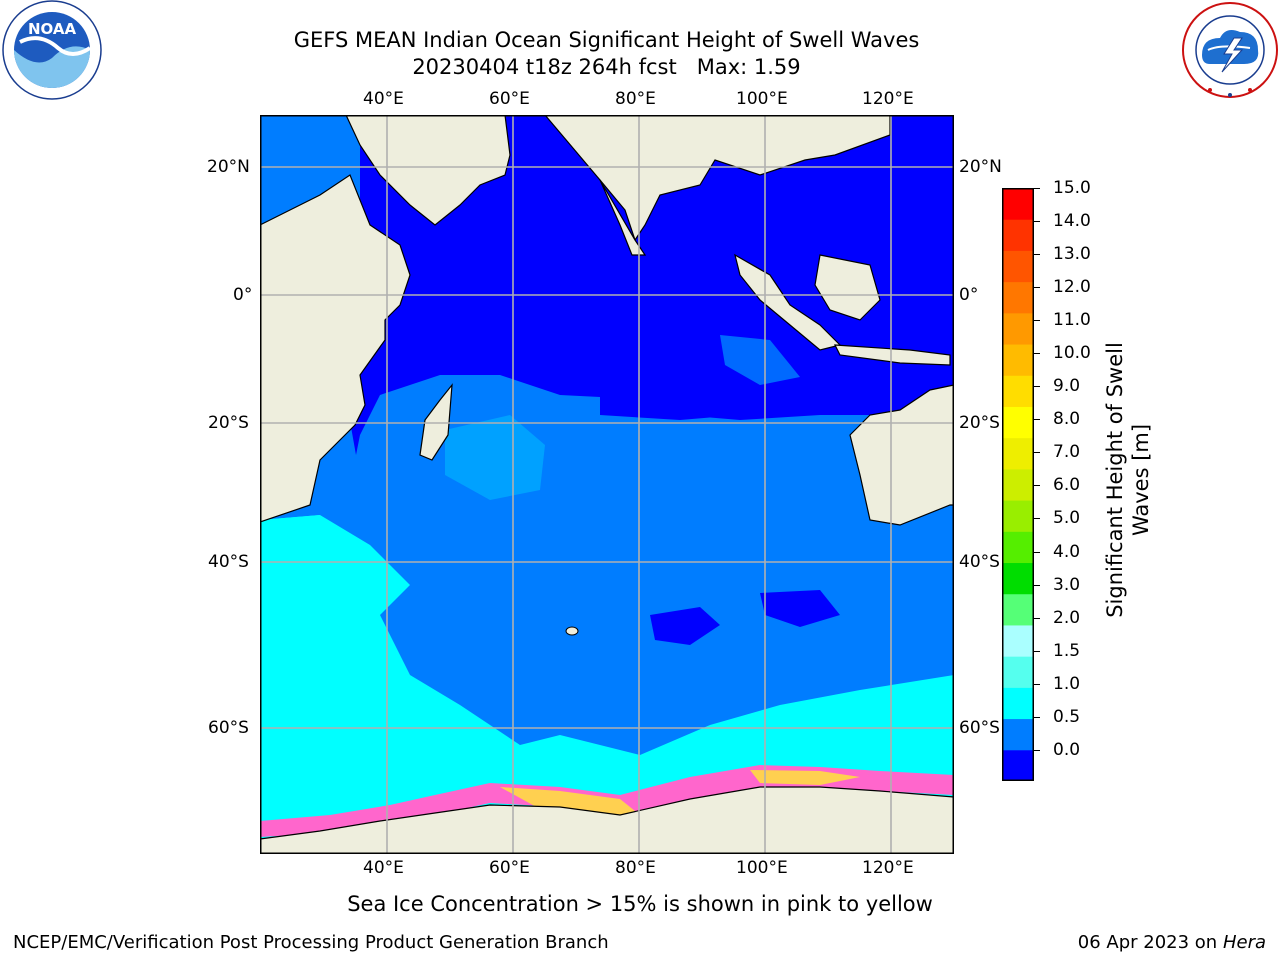 This screenshot has width=1280, height=960. What do you see at coordinates (1067, 650) in the screenshot?
I see `colorbar-tick-label: 1.5` at bounding box center [1067, 650].